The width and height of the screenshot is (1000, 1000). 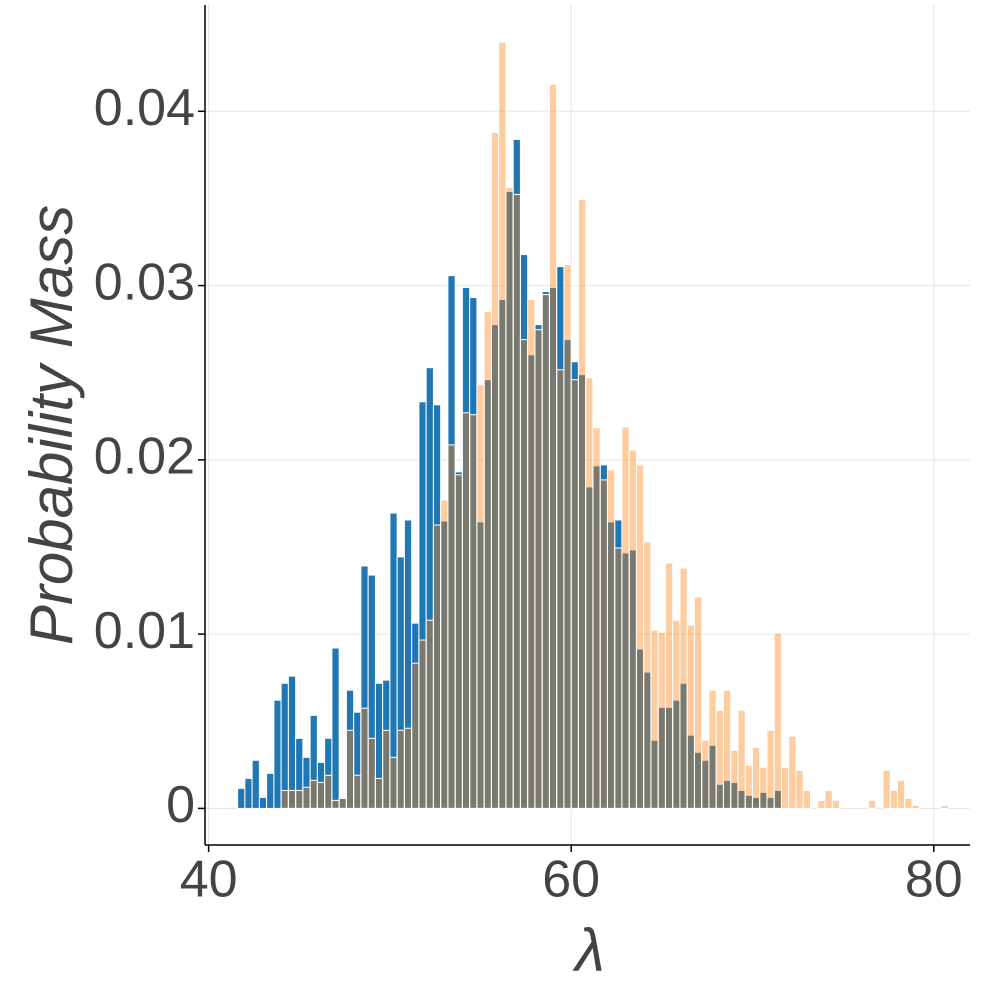 What do you see at coordinates (934, 880) in the screenshot?
I see `x-tick-label: 80` at bounding box center [934, 880].